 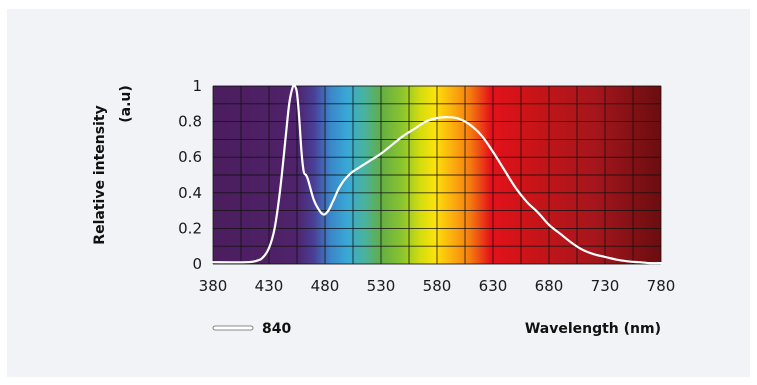 I want to click on x-tick-label: 630, so click(x=493, y=286).